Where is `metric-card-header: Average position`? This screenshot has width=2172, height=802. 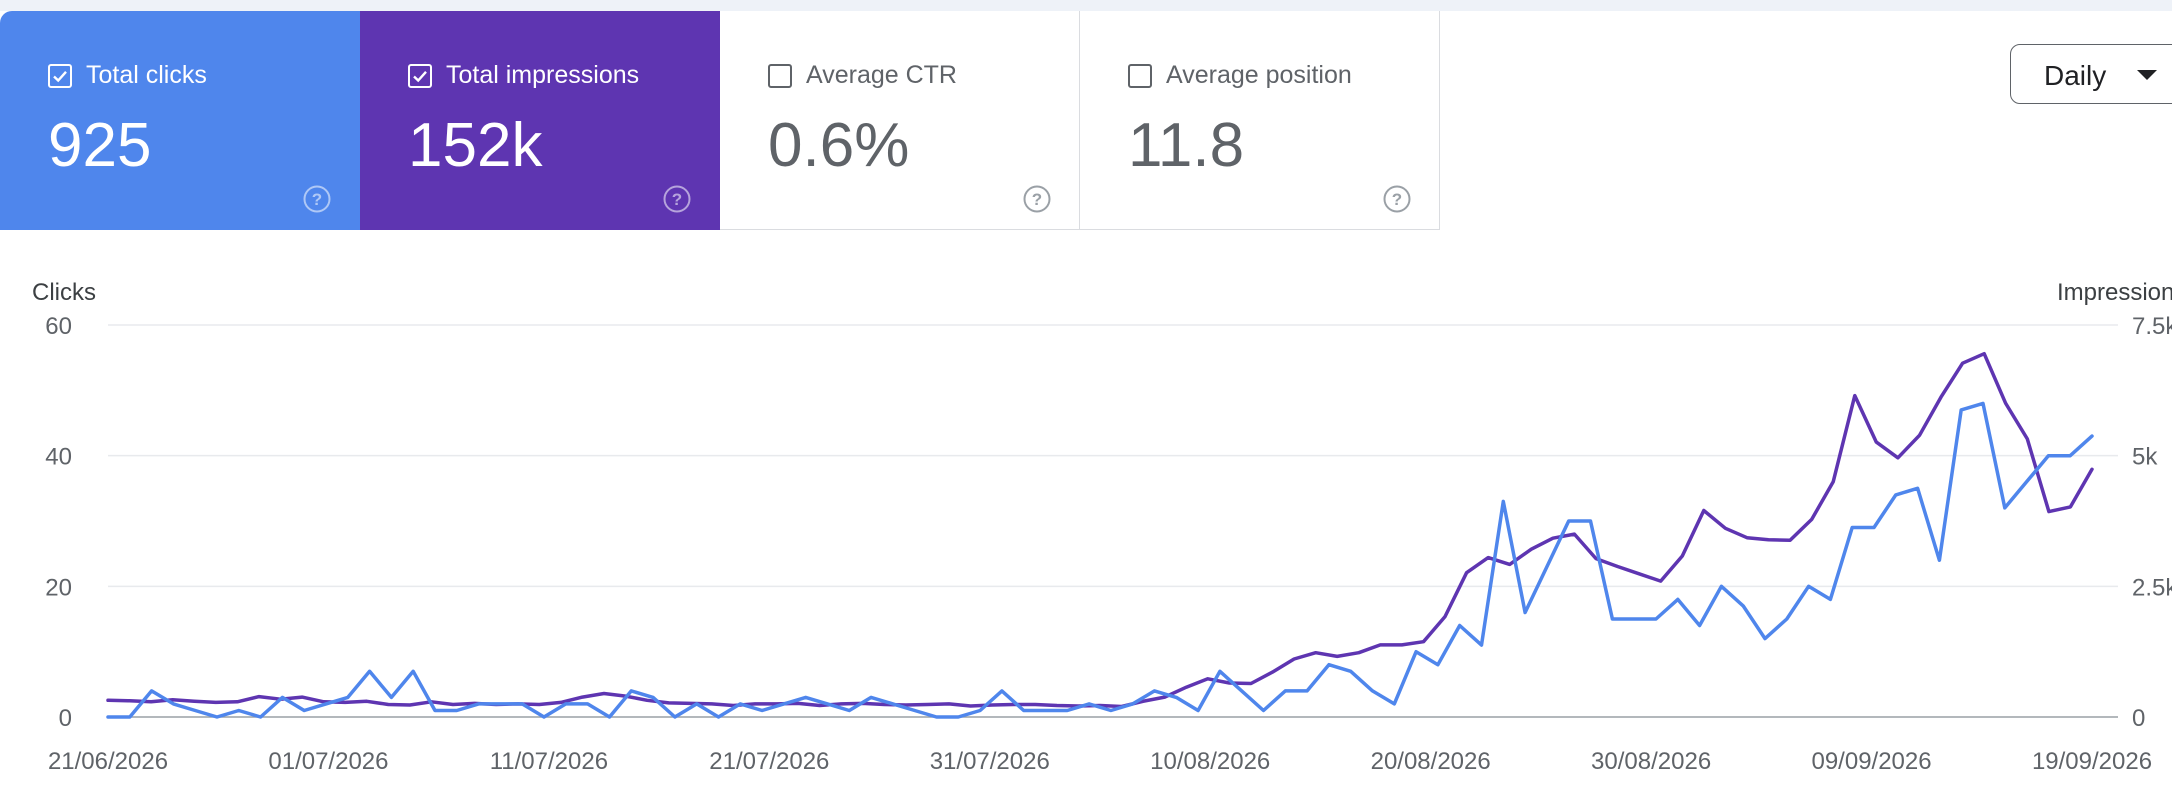
metric-card-header: Average position is located at coordinates (1240, 75).